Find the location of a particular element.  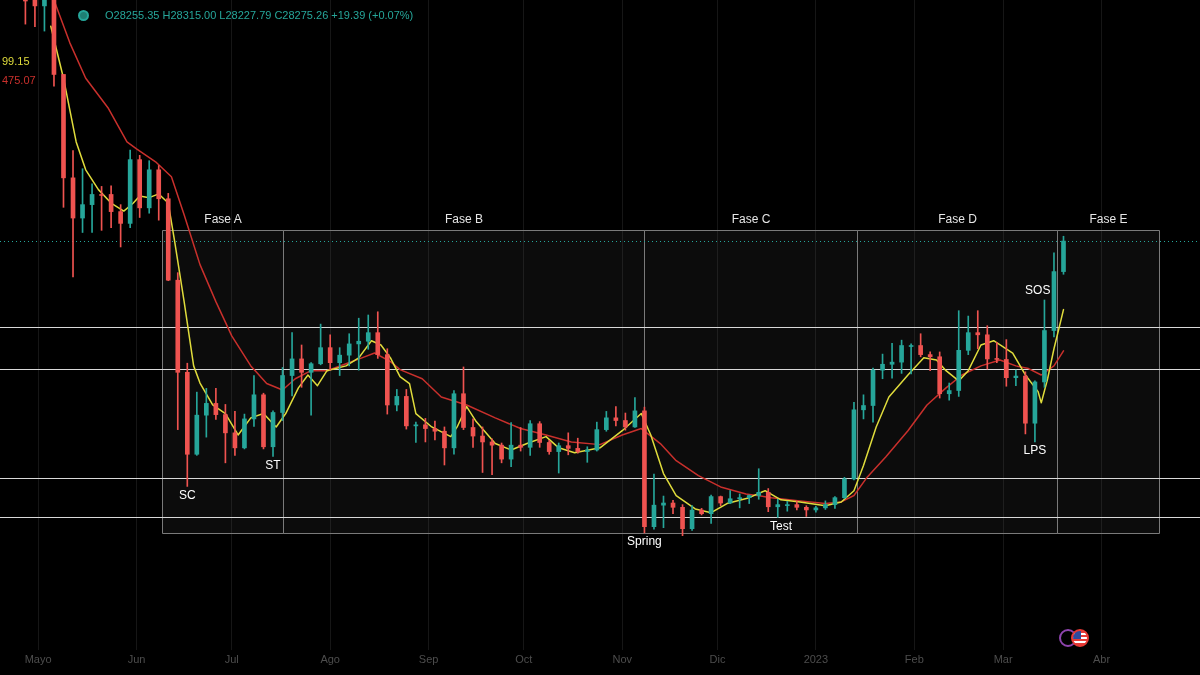

band-label: Fase A is located at coordinates (223, 218).